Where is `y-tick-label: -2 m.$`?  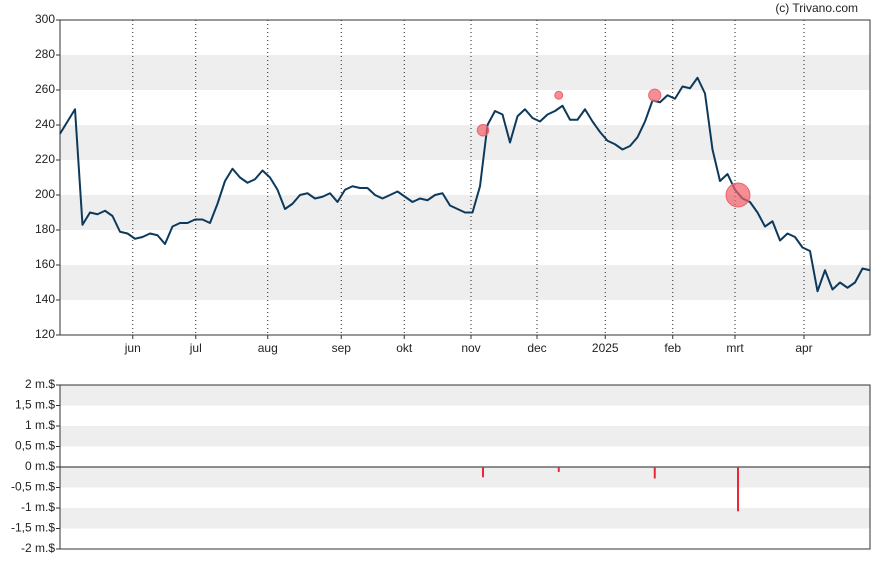 y-tick-label: -2 m.$ is located at coordinates (38, 548).